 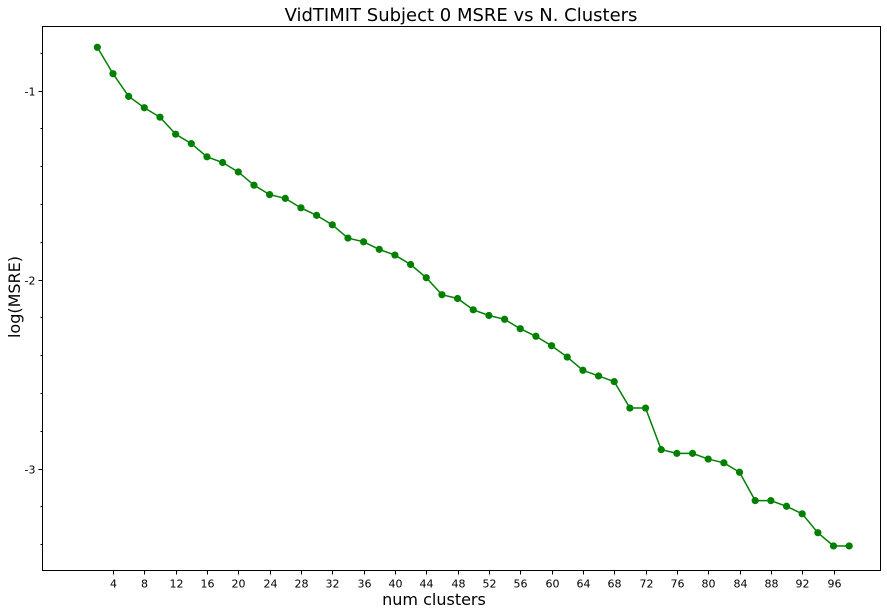 I want to click on x-tick-label: 4, so click(x=113, y=584).